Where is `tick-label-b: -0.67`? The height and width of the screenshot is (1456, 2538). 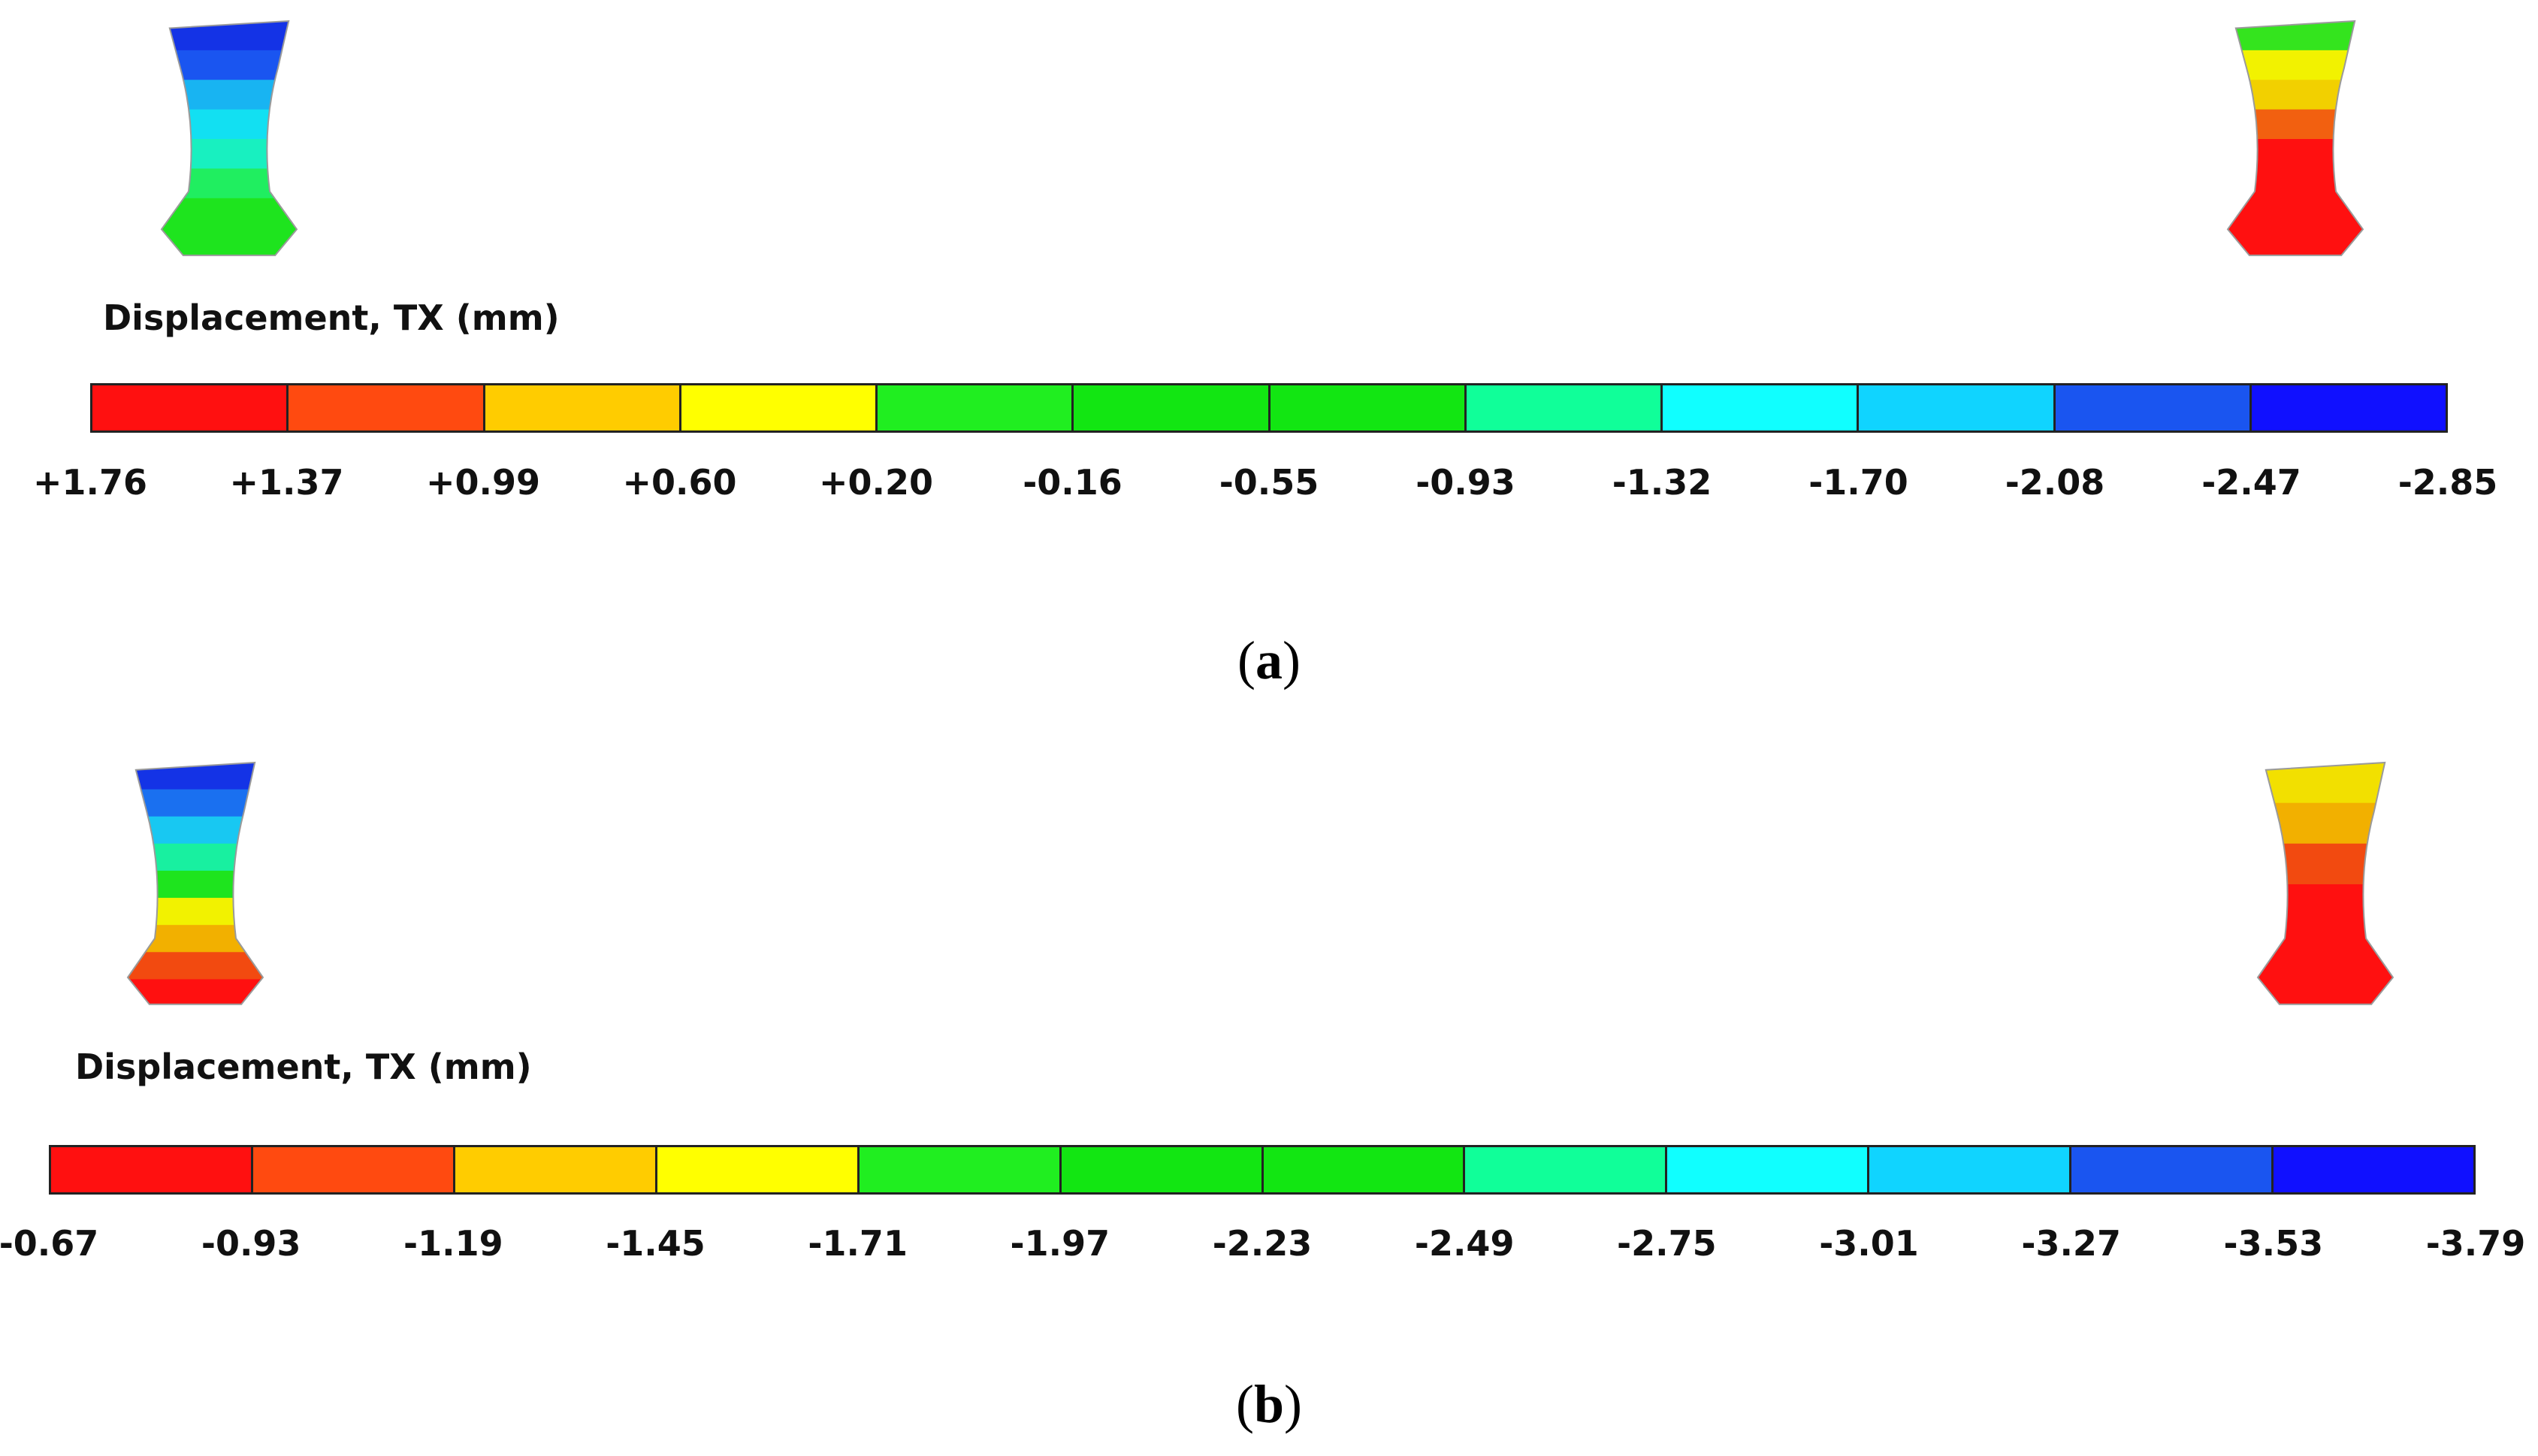
tick-label-b: -0.67 is located at coordinates (49, 1243).